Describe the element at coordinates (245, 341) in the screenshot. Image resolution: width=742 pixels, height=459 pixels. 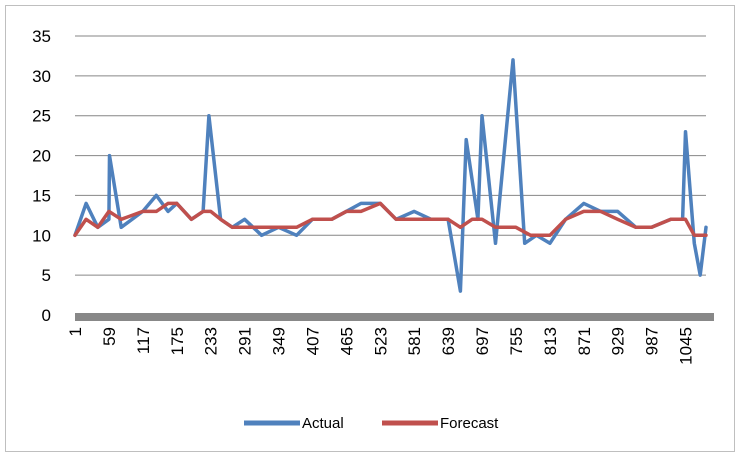
I see `x-tick-label: 291` at that location.